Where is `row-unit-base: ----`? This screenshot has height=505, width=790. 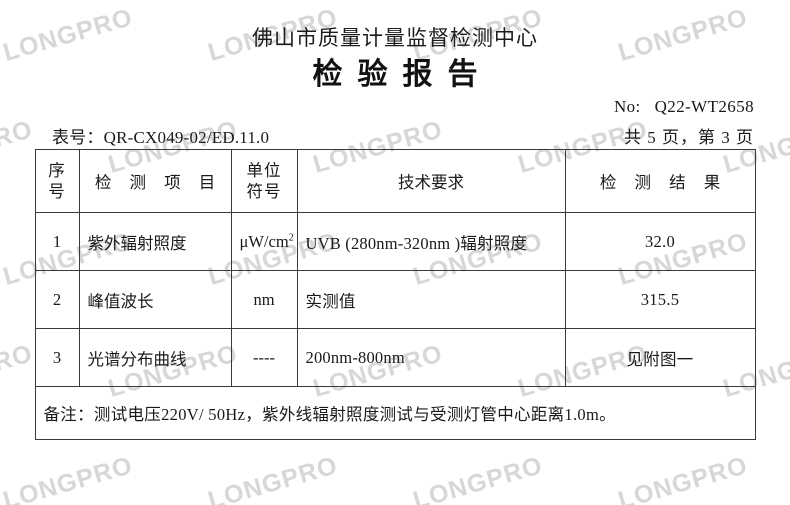
row-unit-base: ---- is located at coordinates (264, 357).